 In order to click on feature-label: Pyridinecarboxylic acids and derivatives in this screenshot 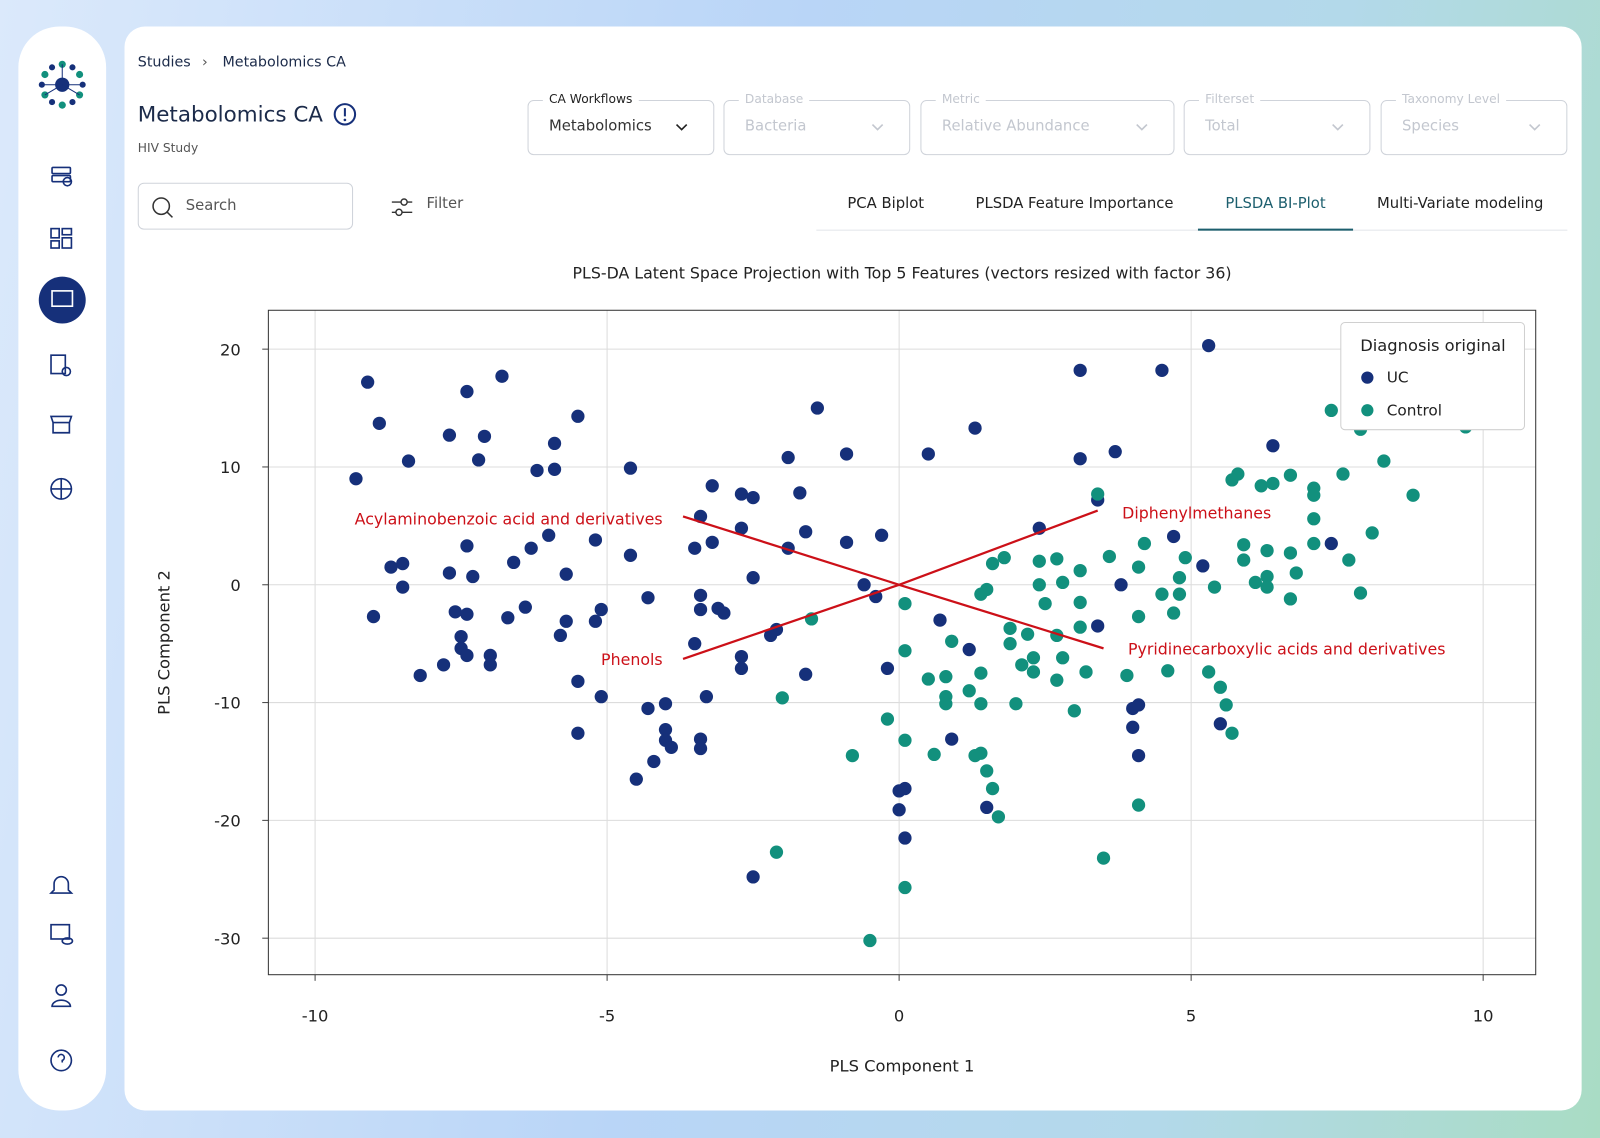, I will do `click(1286, 648)`.